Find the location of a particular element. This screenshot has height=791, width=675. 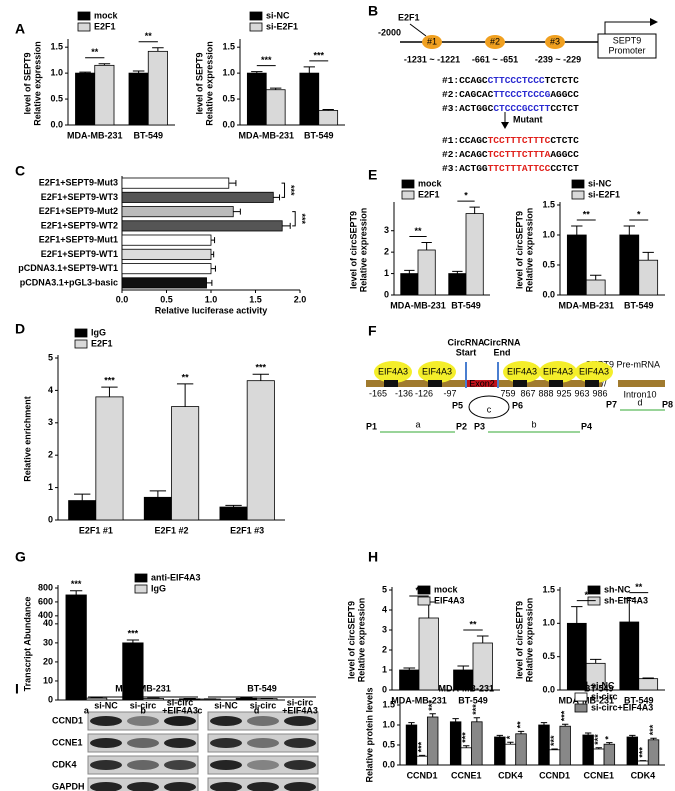

y-tick-label: pCDNA3.1+pGL3-basic is located at coordinates (69, 282).